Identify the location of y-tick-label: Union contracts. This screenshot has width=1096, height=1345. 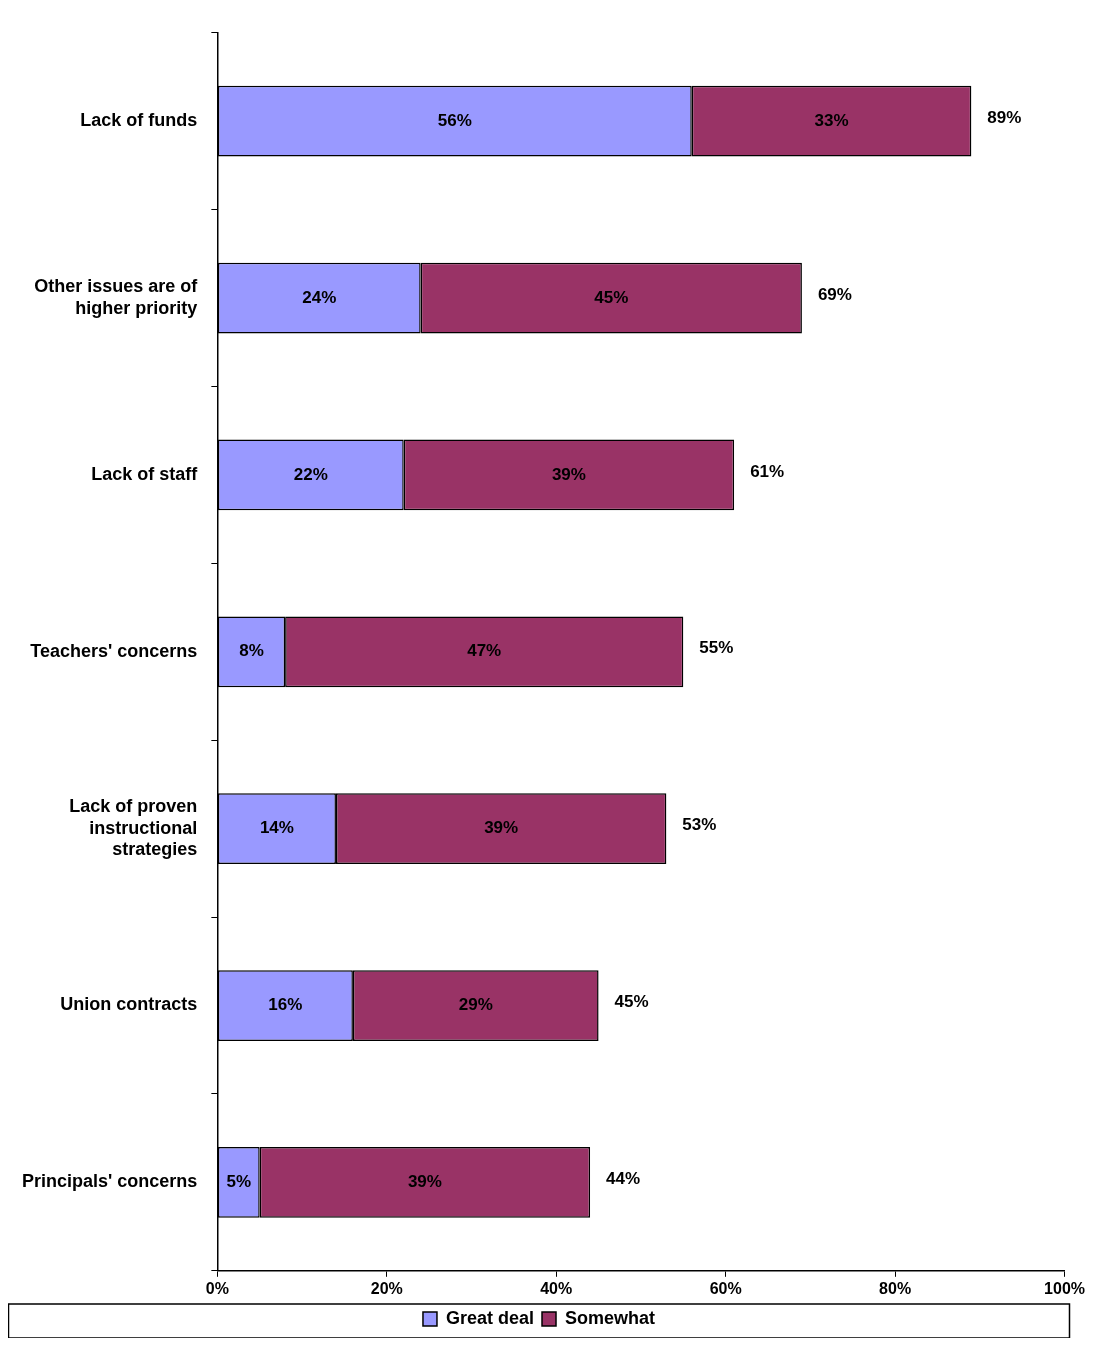
(129, 1004).